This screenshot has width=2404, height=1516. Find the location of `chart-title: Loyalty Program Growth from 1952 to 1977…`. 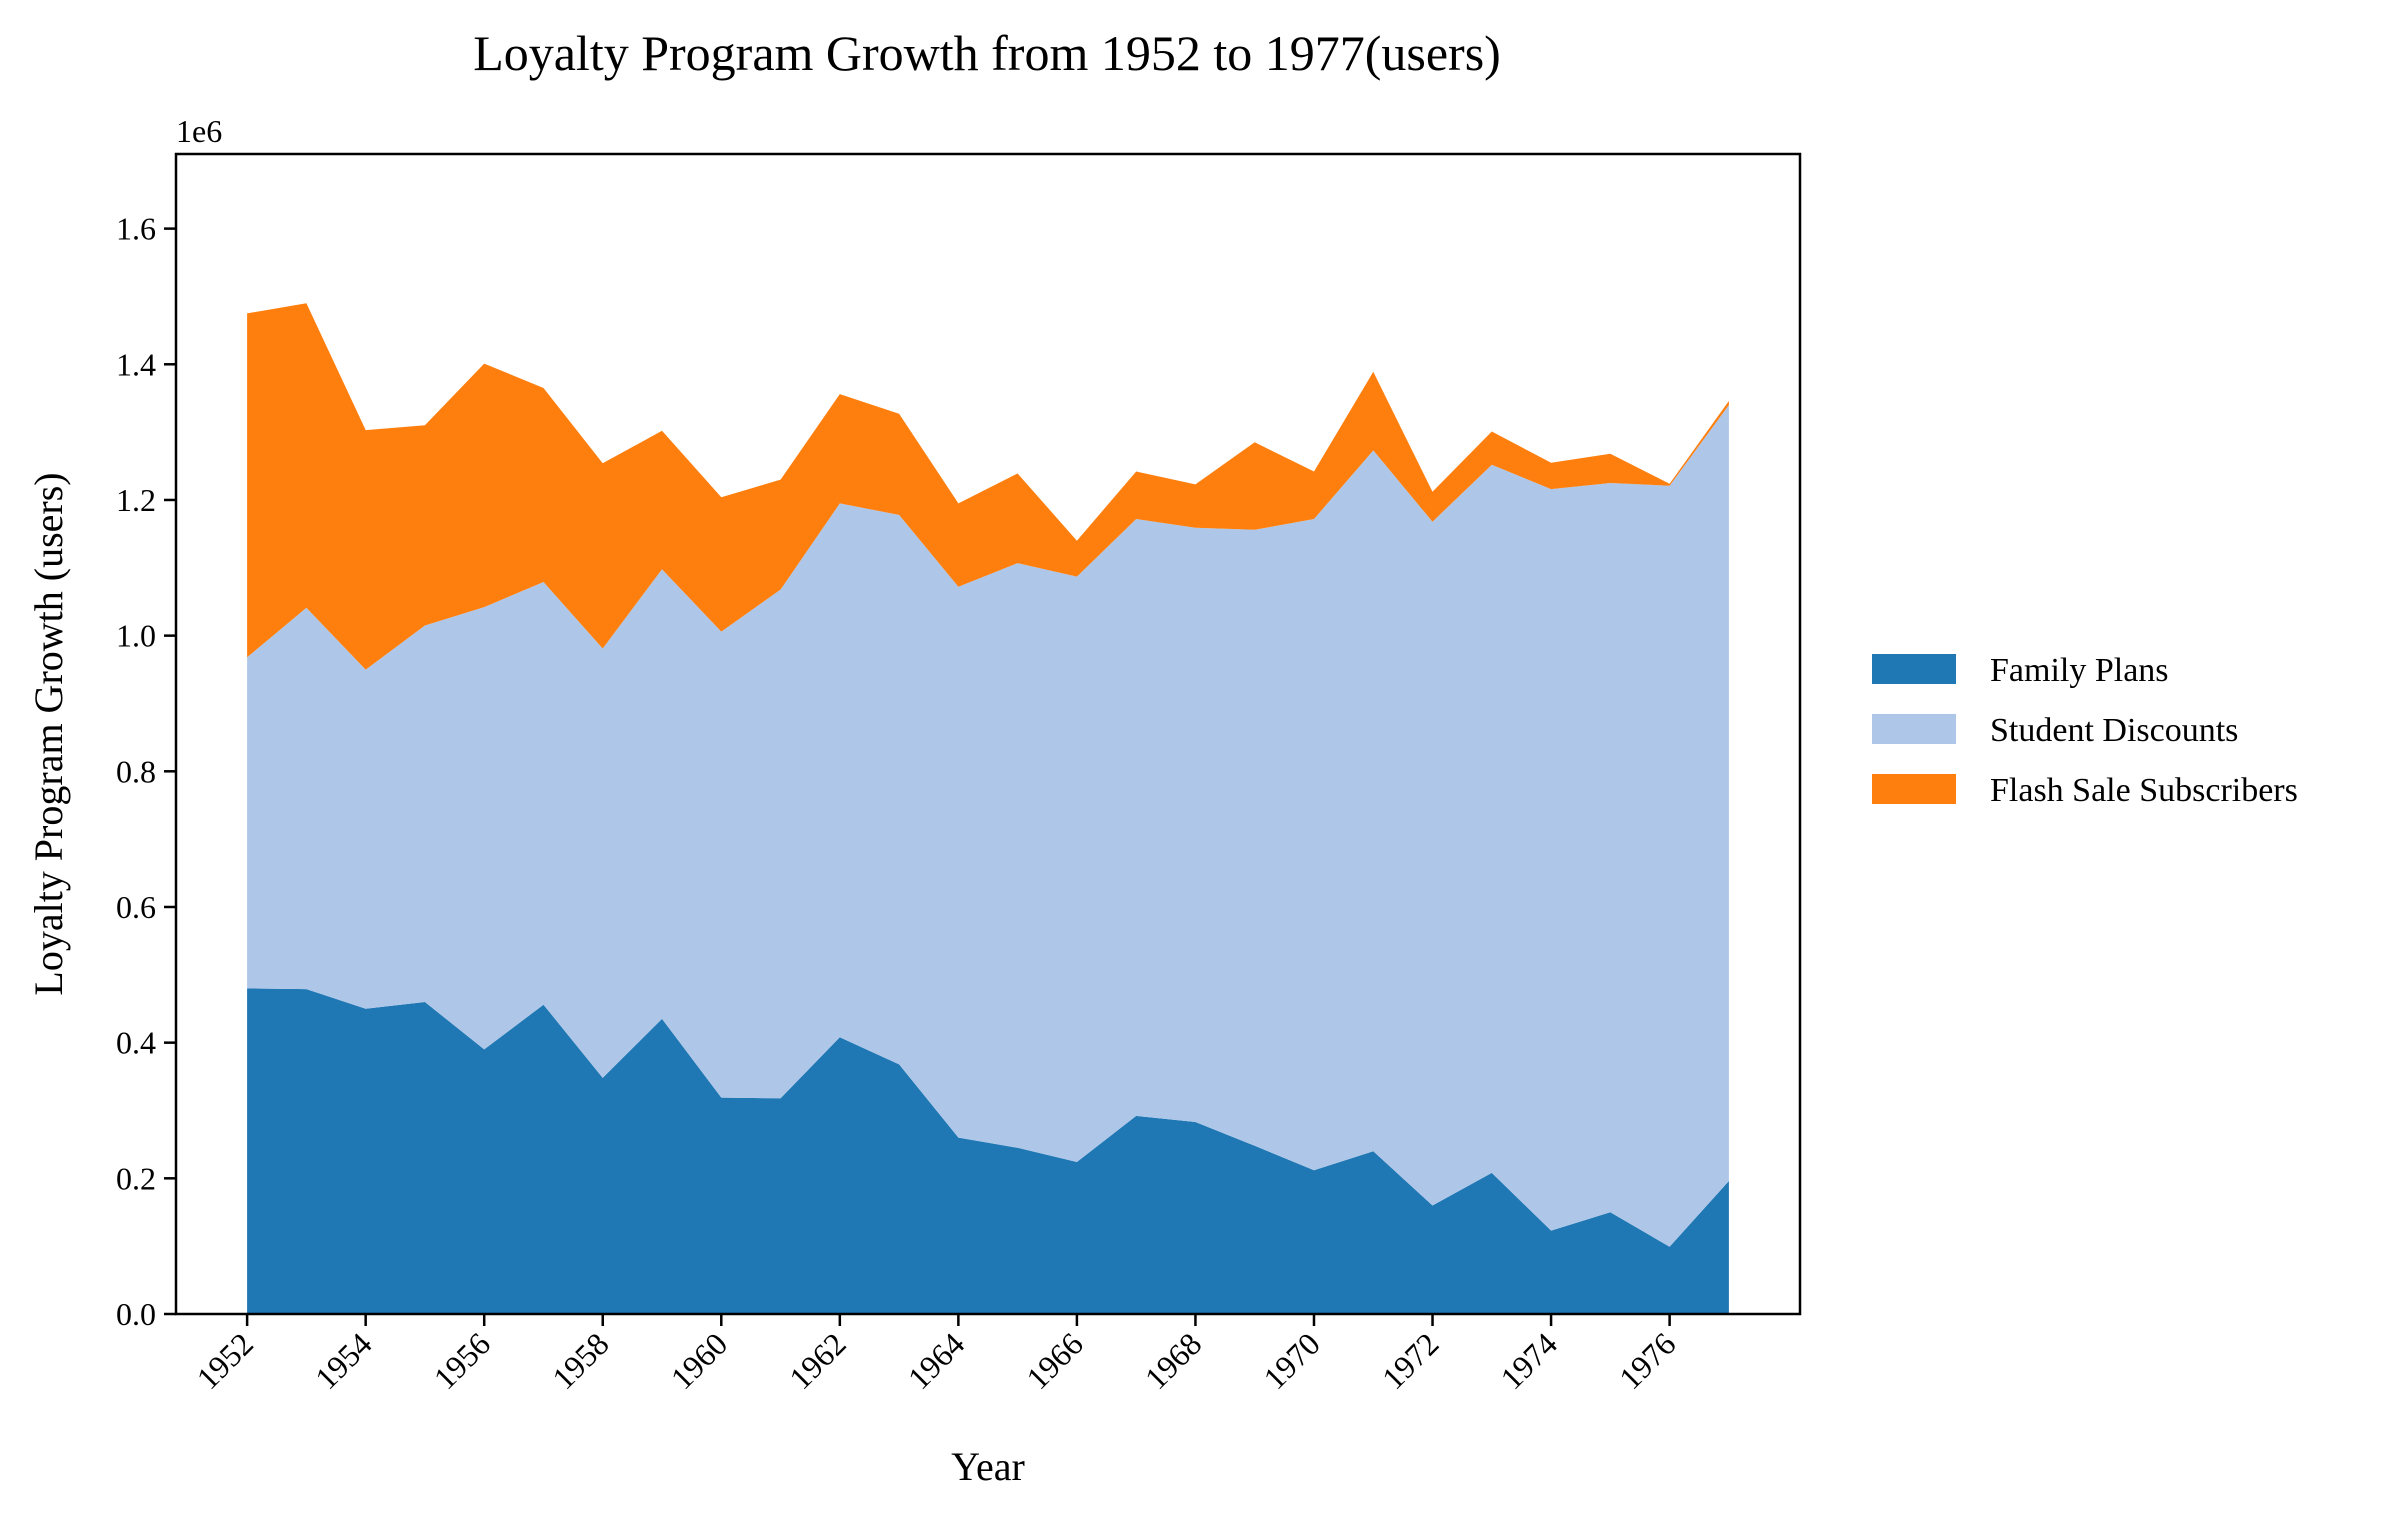

chart-title: Loyalty Program Growth from 1952 to 1977… is located at coordinates (987, 53).